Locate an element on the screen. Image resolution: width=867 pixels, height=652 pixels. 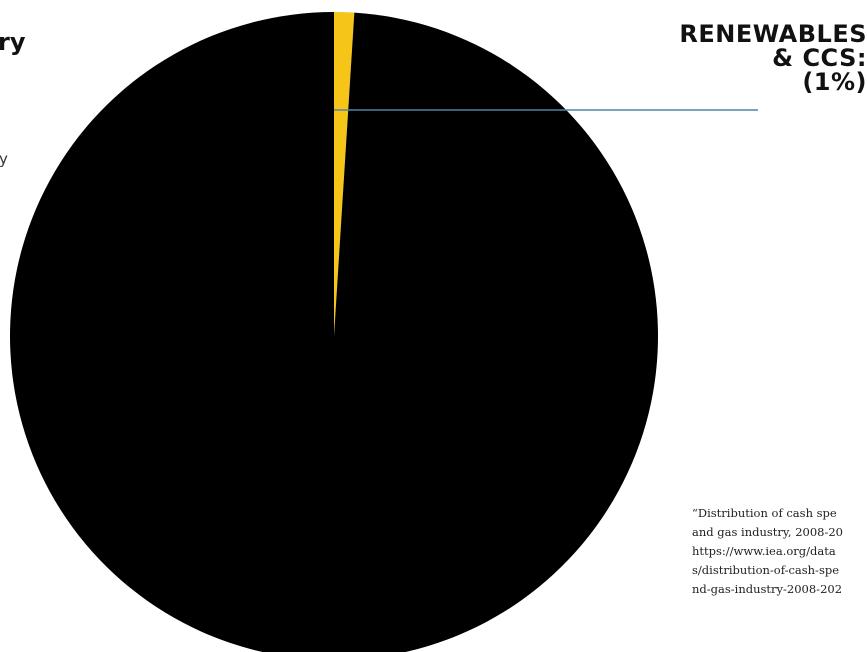
source-line-5: nd-gas-industry-2008-202 is located at coordinates (767, 589).